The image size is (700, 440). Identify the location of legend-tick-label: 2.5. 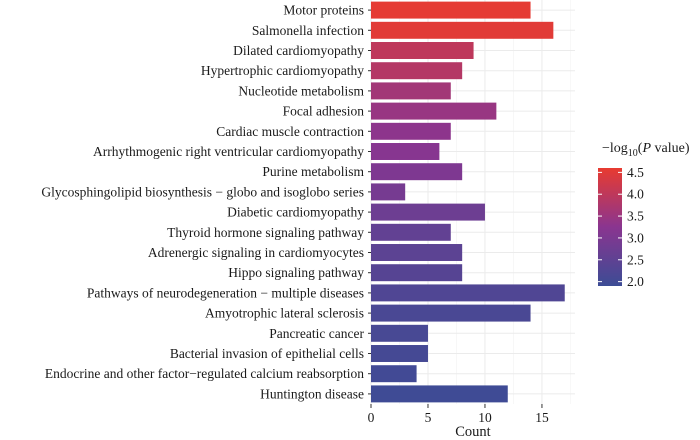
(635, 259).